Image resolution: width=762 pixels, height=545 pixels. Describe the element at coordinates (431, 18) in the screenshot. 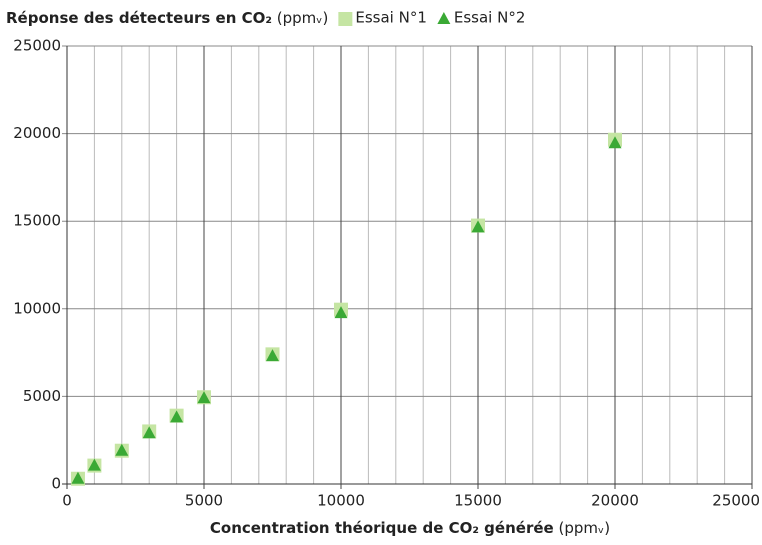

I see `legend: Essai N°1 Essai N°2` at that location.